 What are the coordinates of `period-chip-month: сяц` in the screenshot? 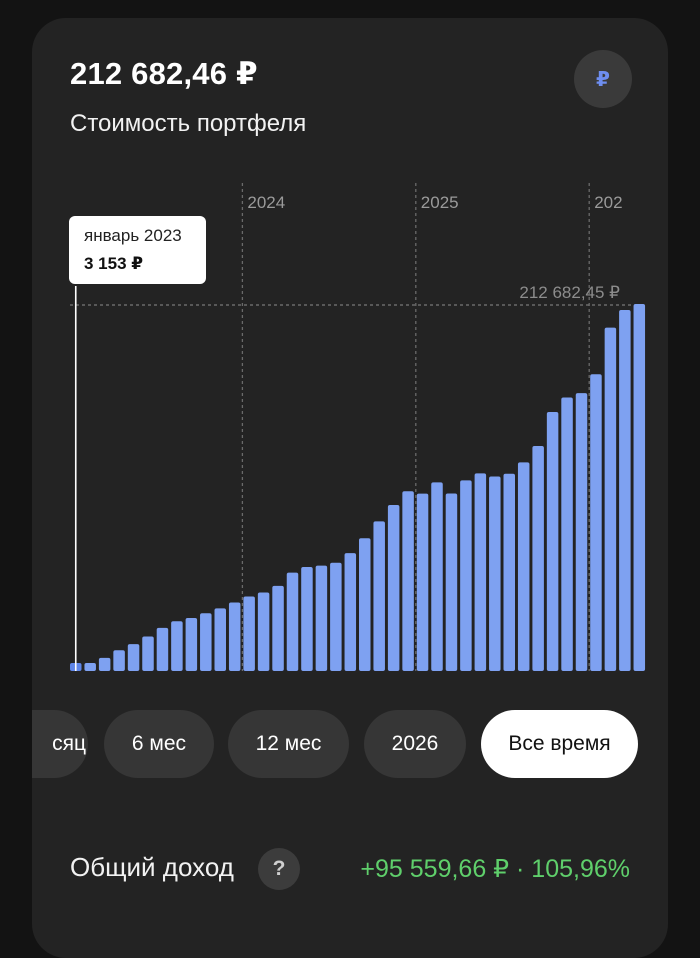 It's located at (60, 744).